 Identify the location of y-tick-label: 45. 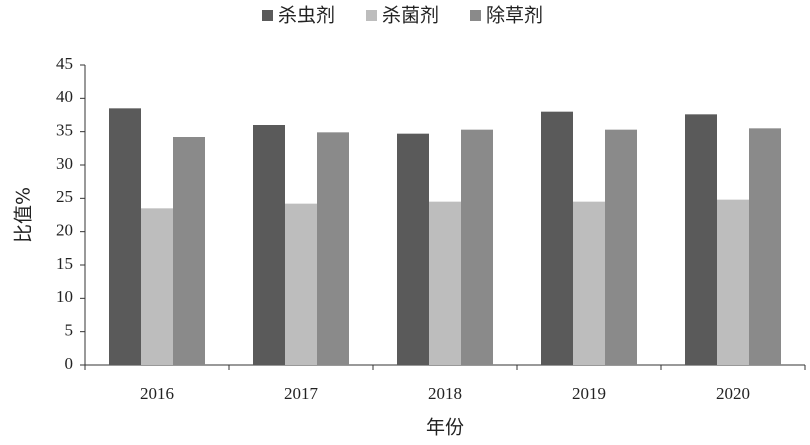
(64, 63).